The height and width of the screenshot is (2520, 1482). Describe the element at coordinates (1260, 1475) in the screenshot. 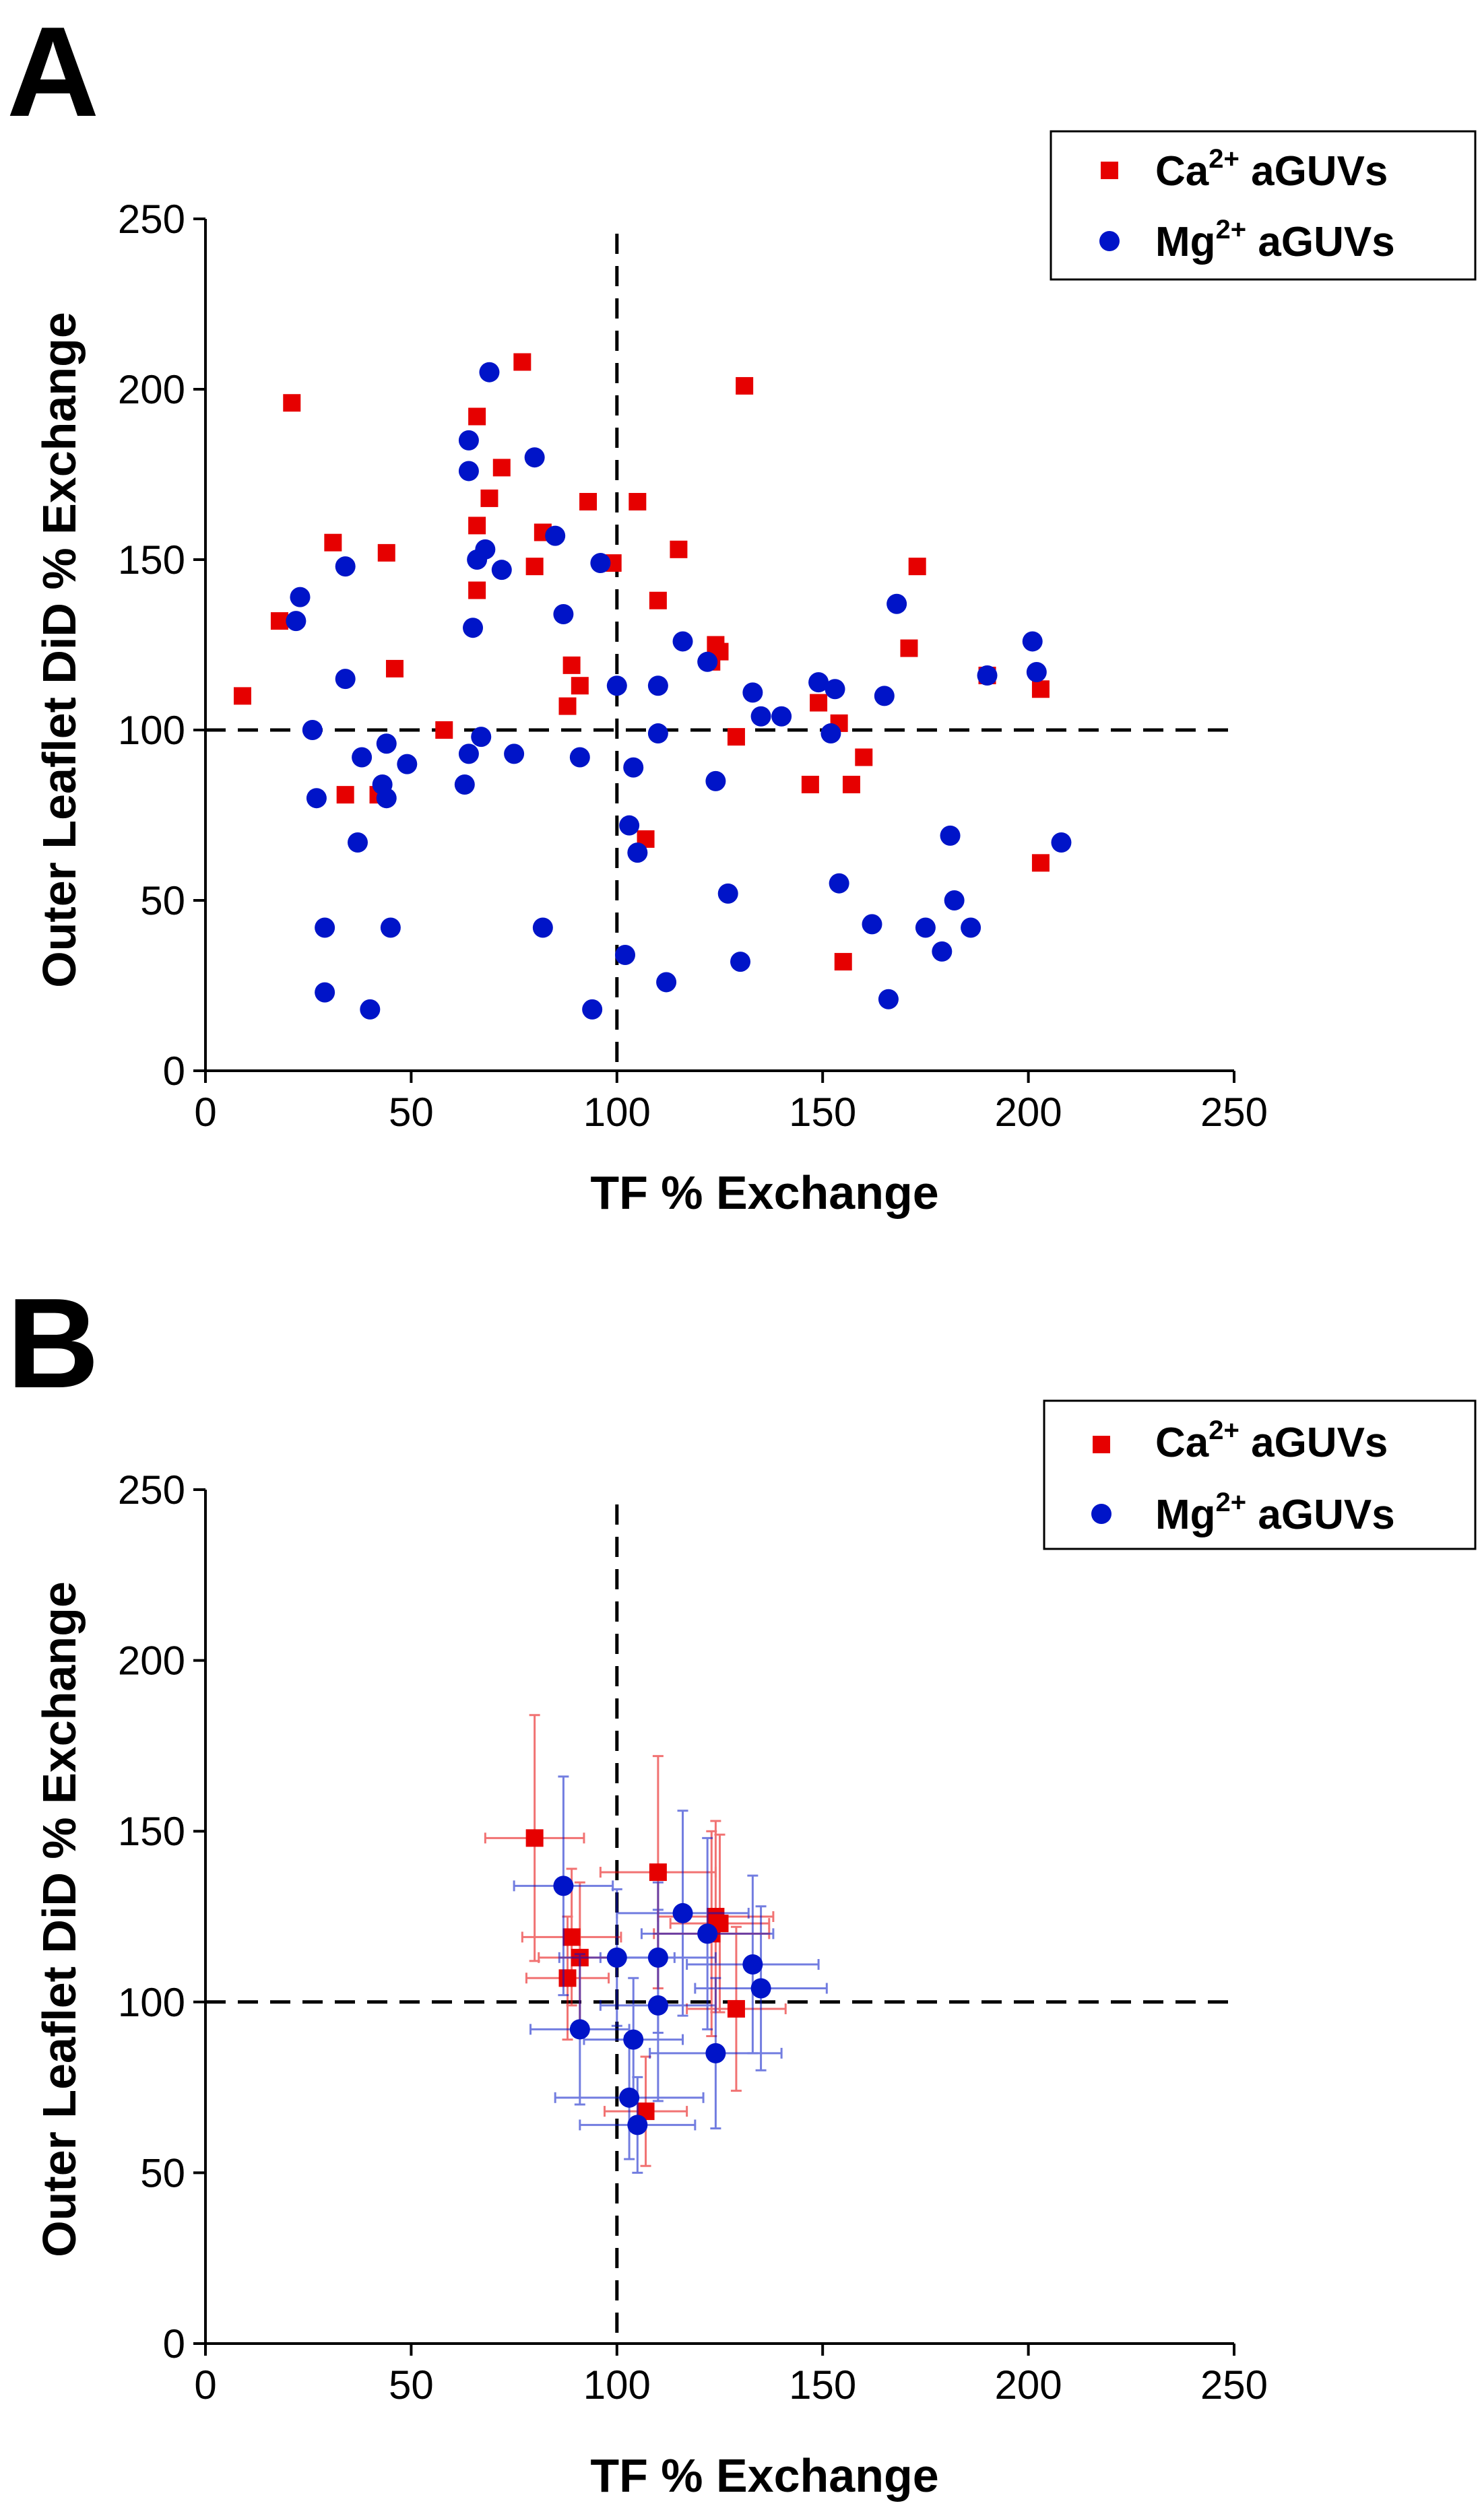

I see `panel-b-legend-box` at that location.